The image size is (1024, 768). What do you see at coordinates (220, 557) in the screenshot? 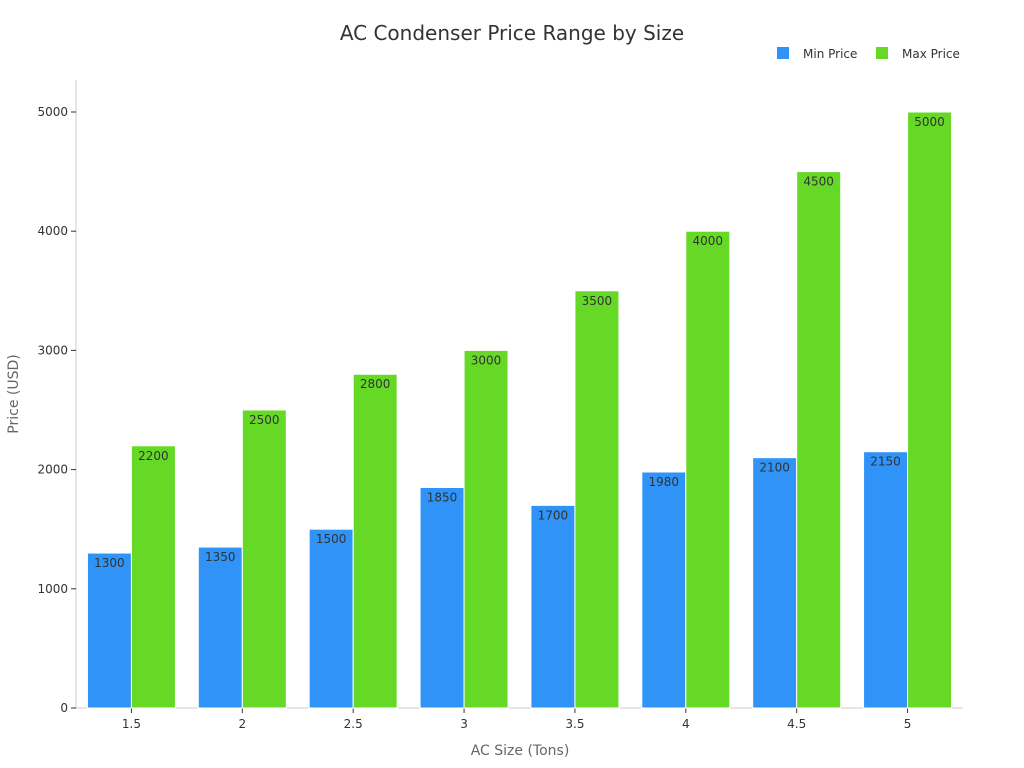
I see `data-label-min-price: 1350` at bounding box center [220, 557].